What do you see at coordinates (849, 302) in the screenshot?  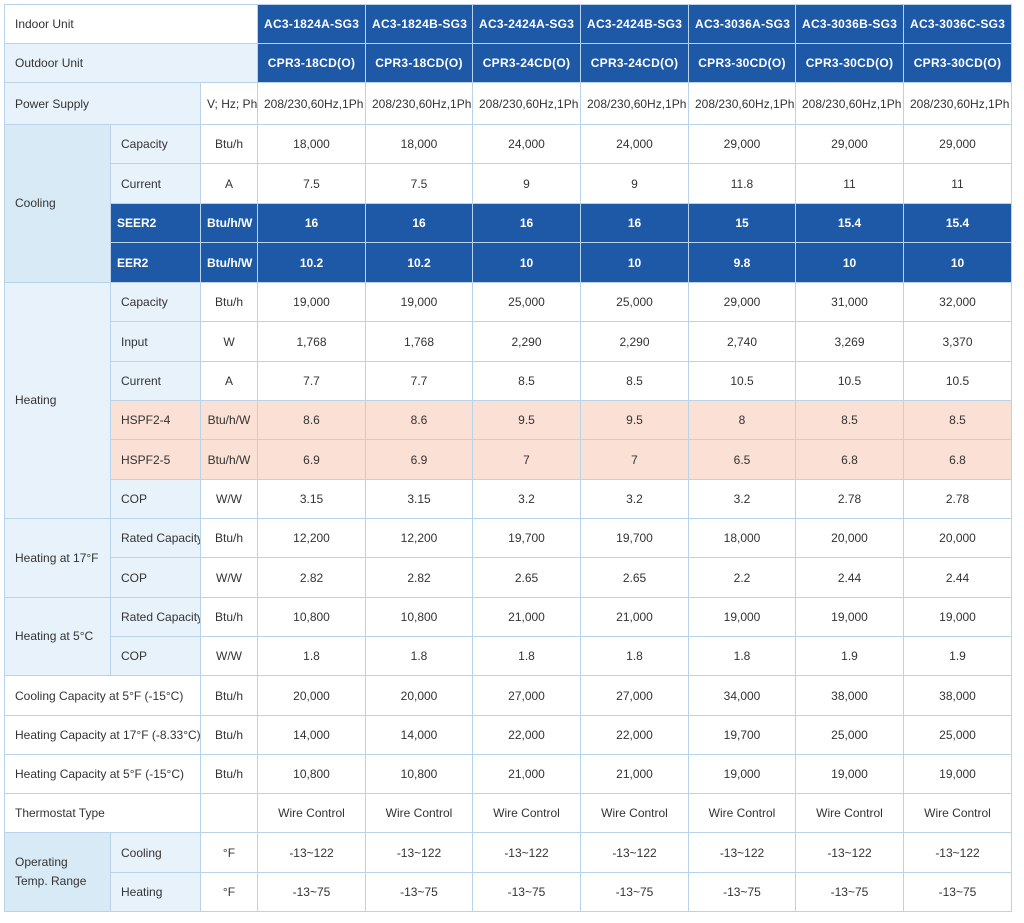 I see `value-cell: 31,000` at bounding box center [849, 302].